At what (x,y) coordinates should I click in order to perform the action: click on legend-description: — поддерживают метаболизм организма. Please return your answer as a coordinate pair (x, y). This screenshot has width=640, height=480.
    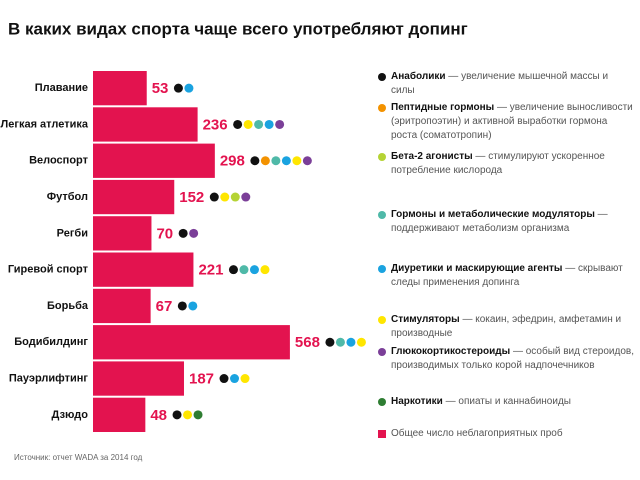
    Looking at the image, I should click on (499, 221).